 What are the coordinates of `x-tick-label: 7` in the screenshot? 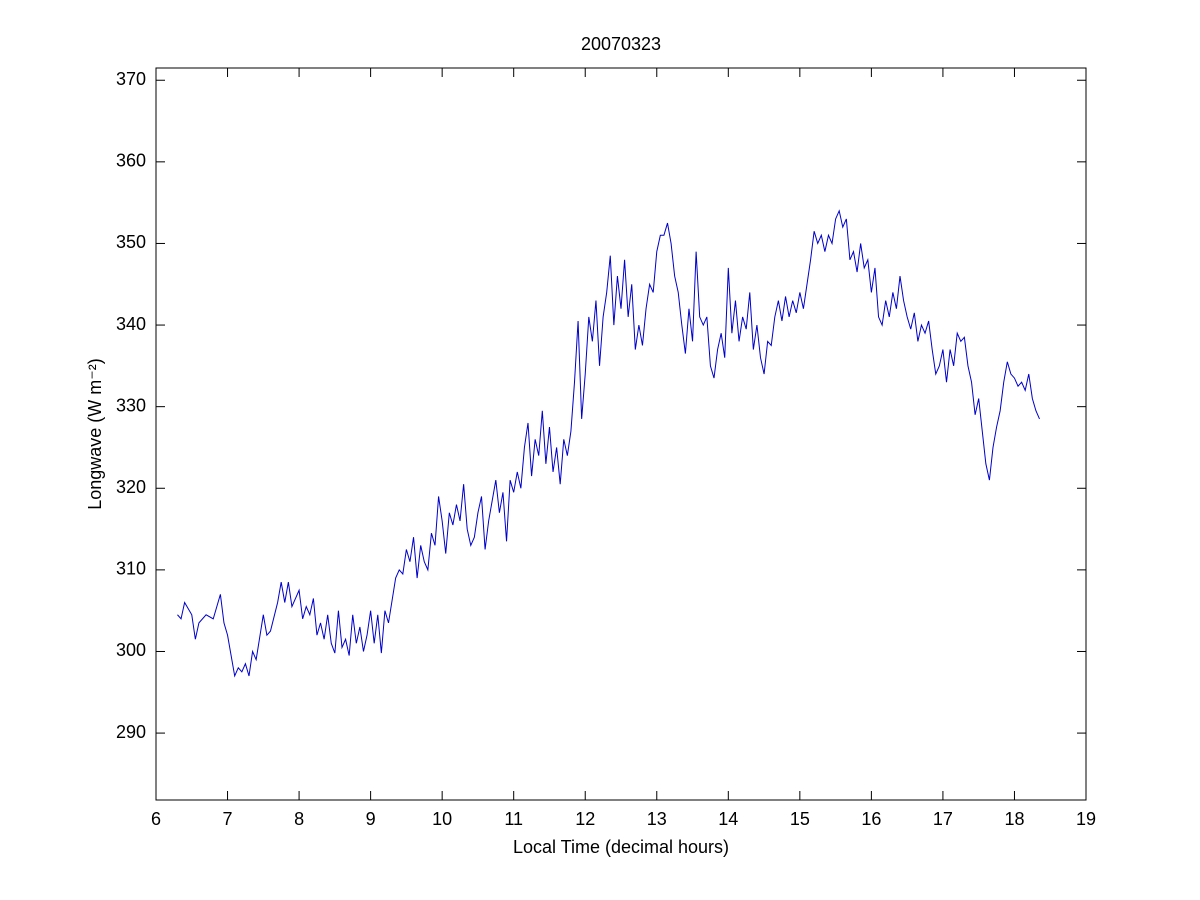 It's located at (228, 819).